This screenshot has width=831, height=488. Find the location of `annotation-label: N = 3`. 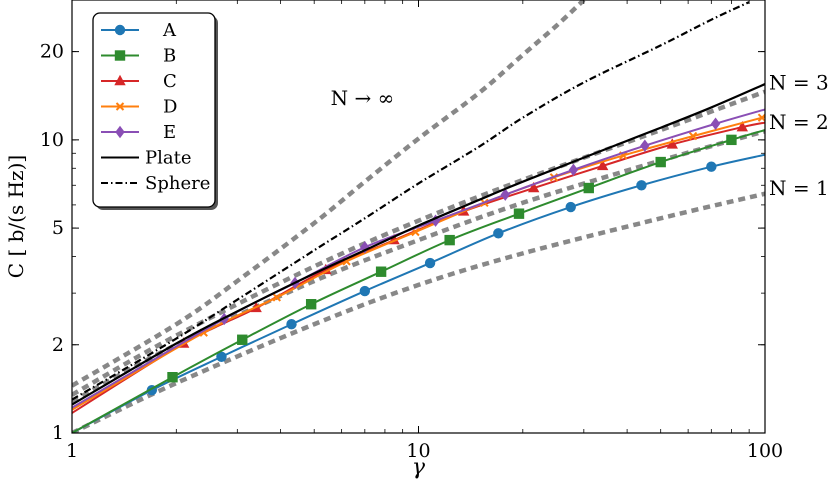

annotation-label: N = 3 is located at coordinates (799, 82).